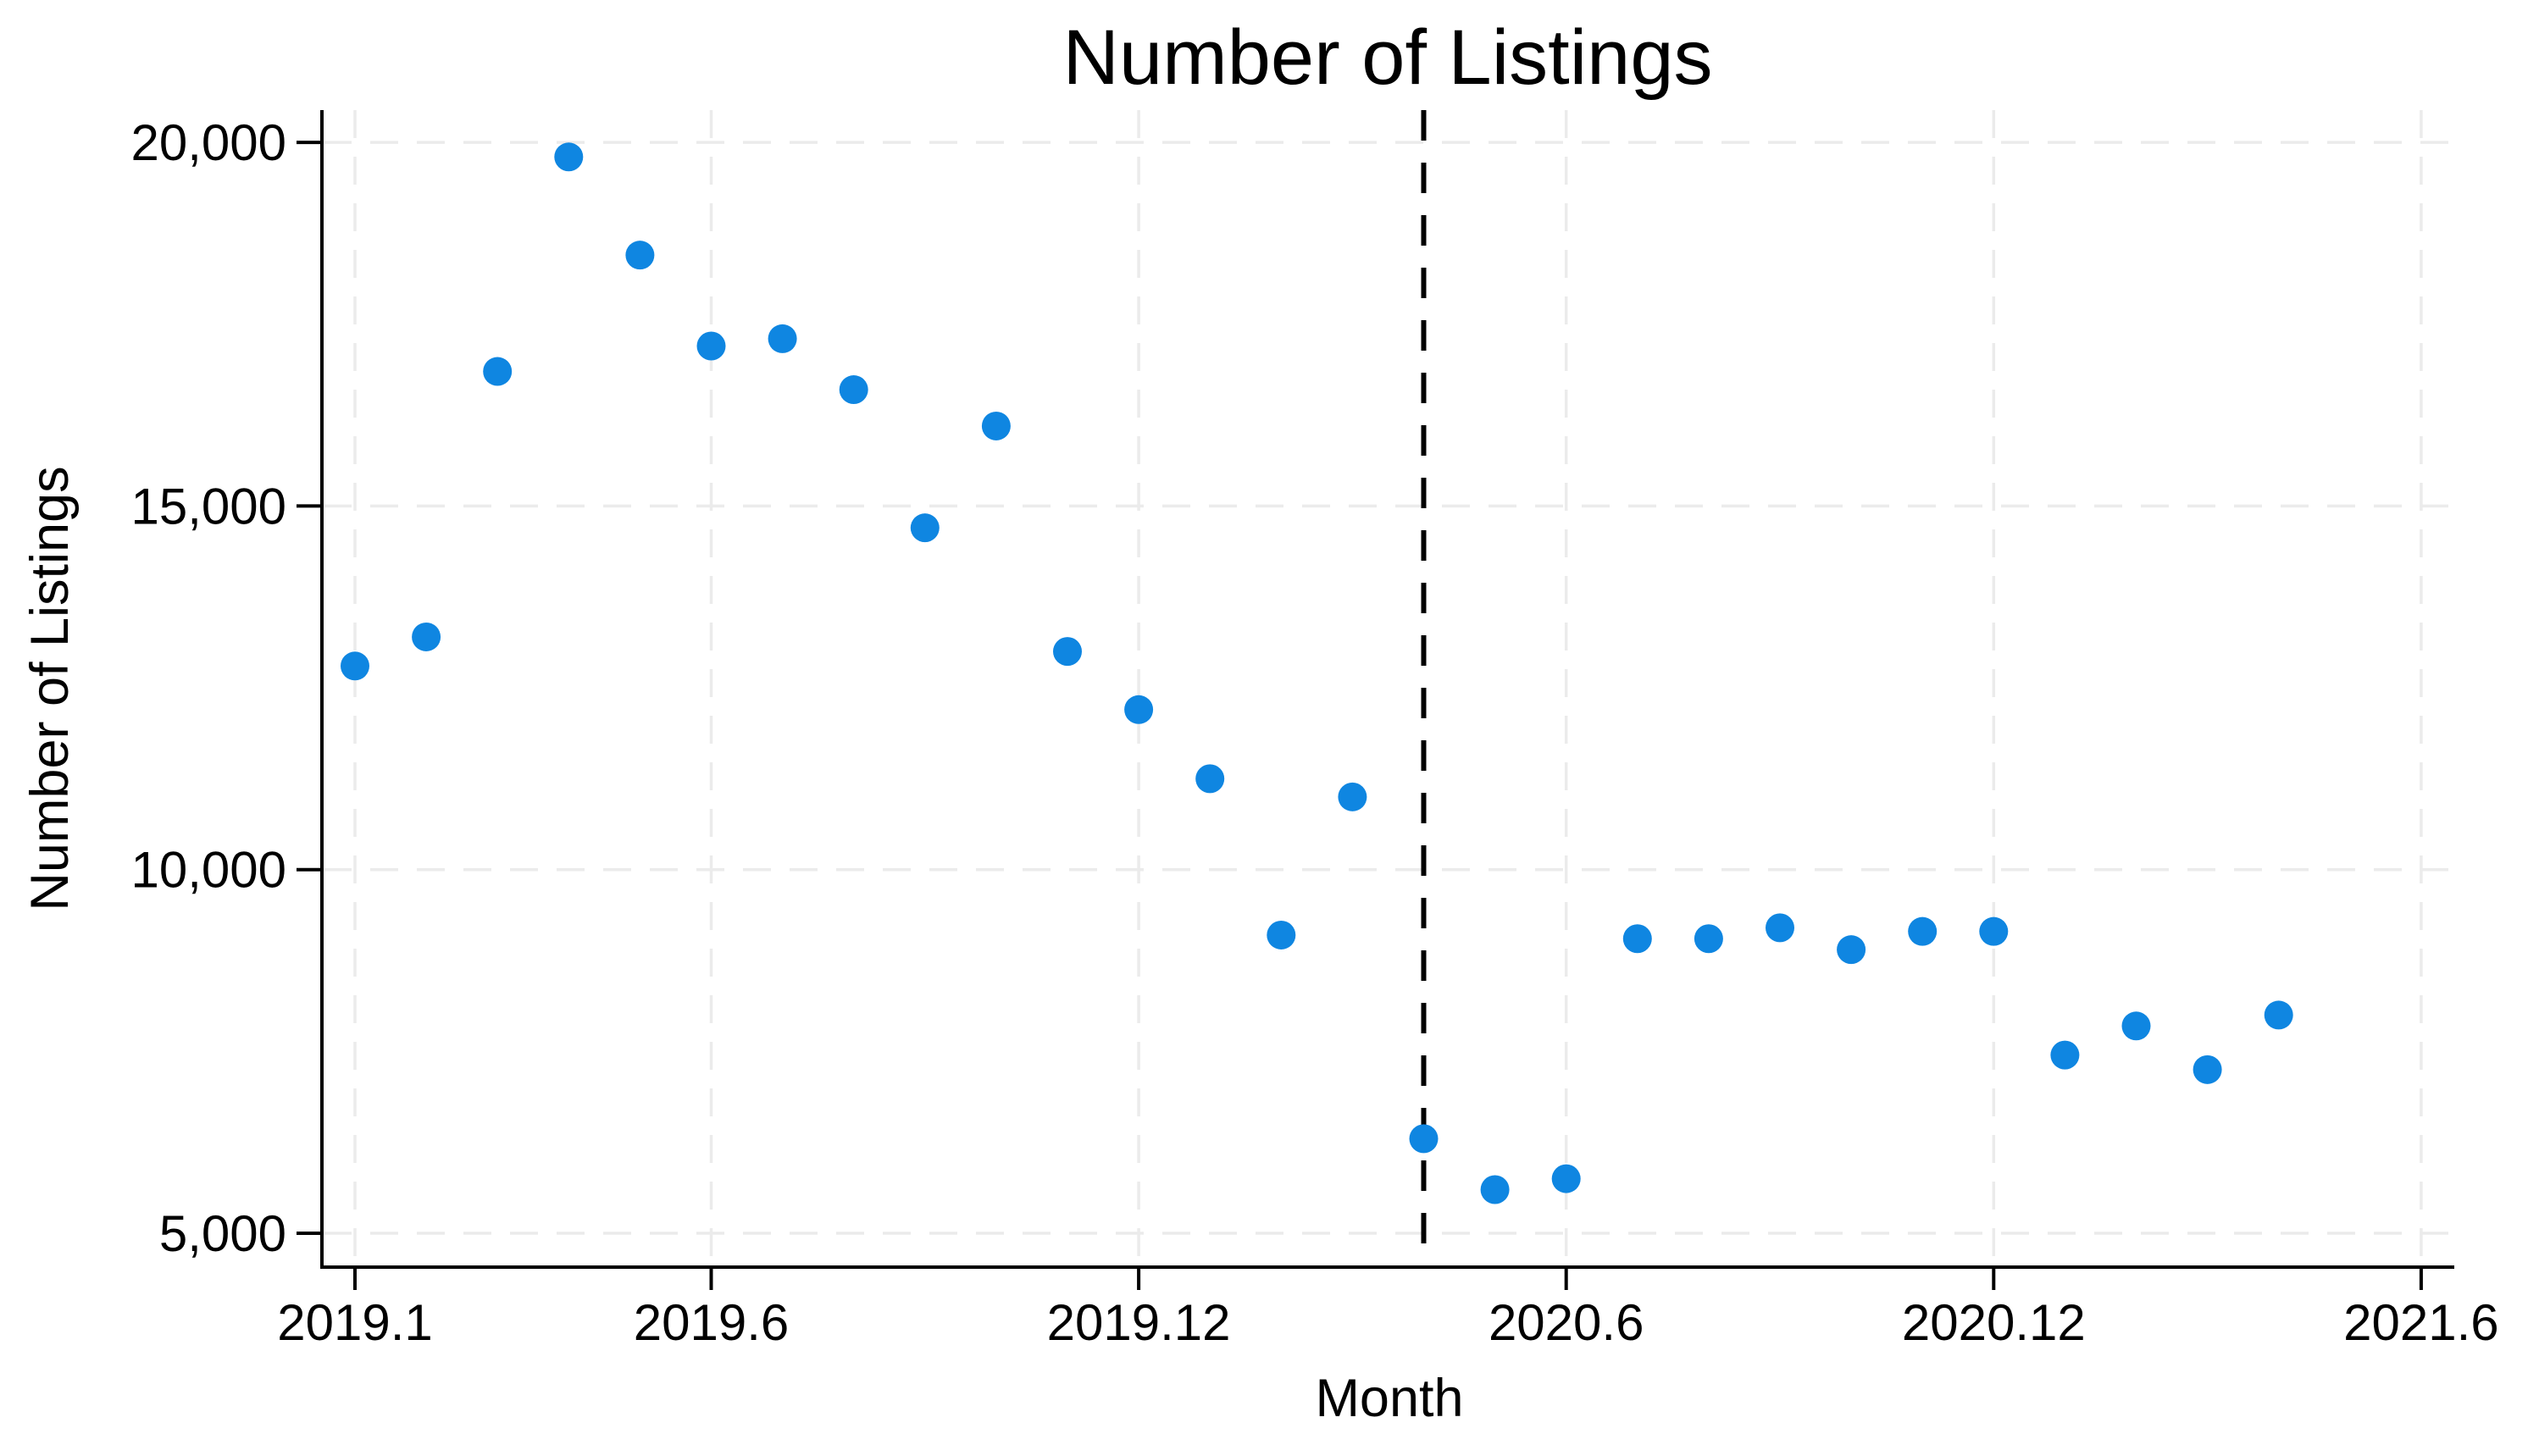 The width and height of the screenshot is (2528, 1456). What do you see at coordinates (208, 506) in the screenshot?
I see `y-tick-label: 15,000` at bounding box center [208, 506].